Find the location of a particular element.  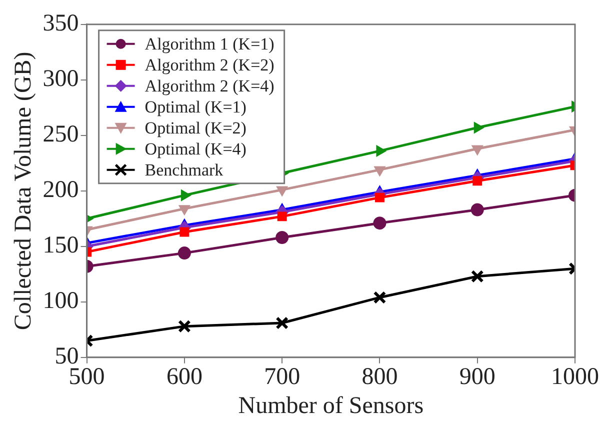

x-tick-label: 500 is located at coordinates (86, 377).